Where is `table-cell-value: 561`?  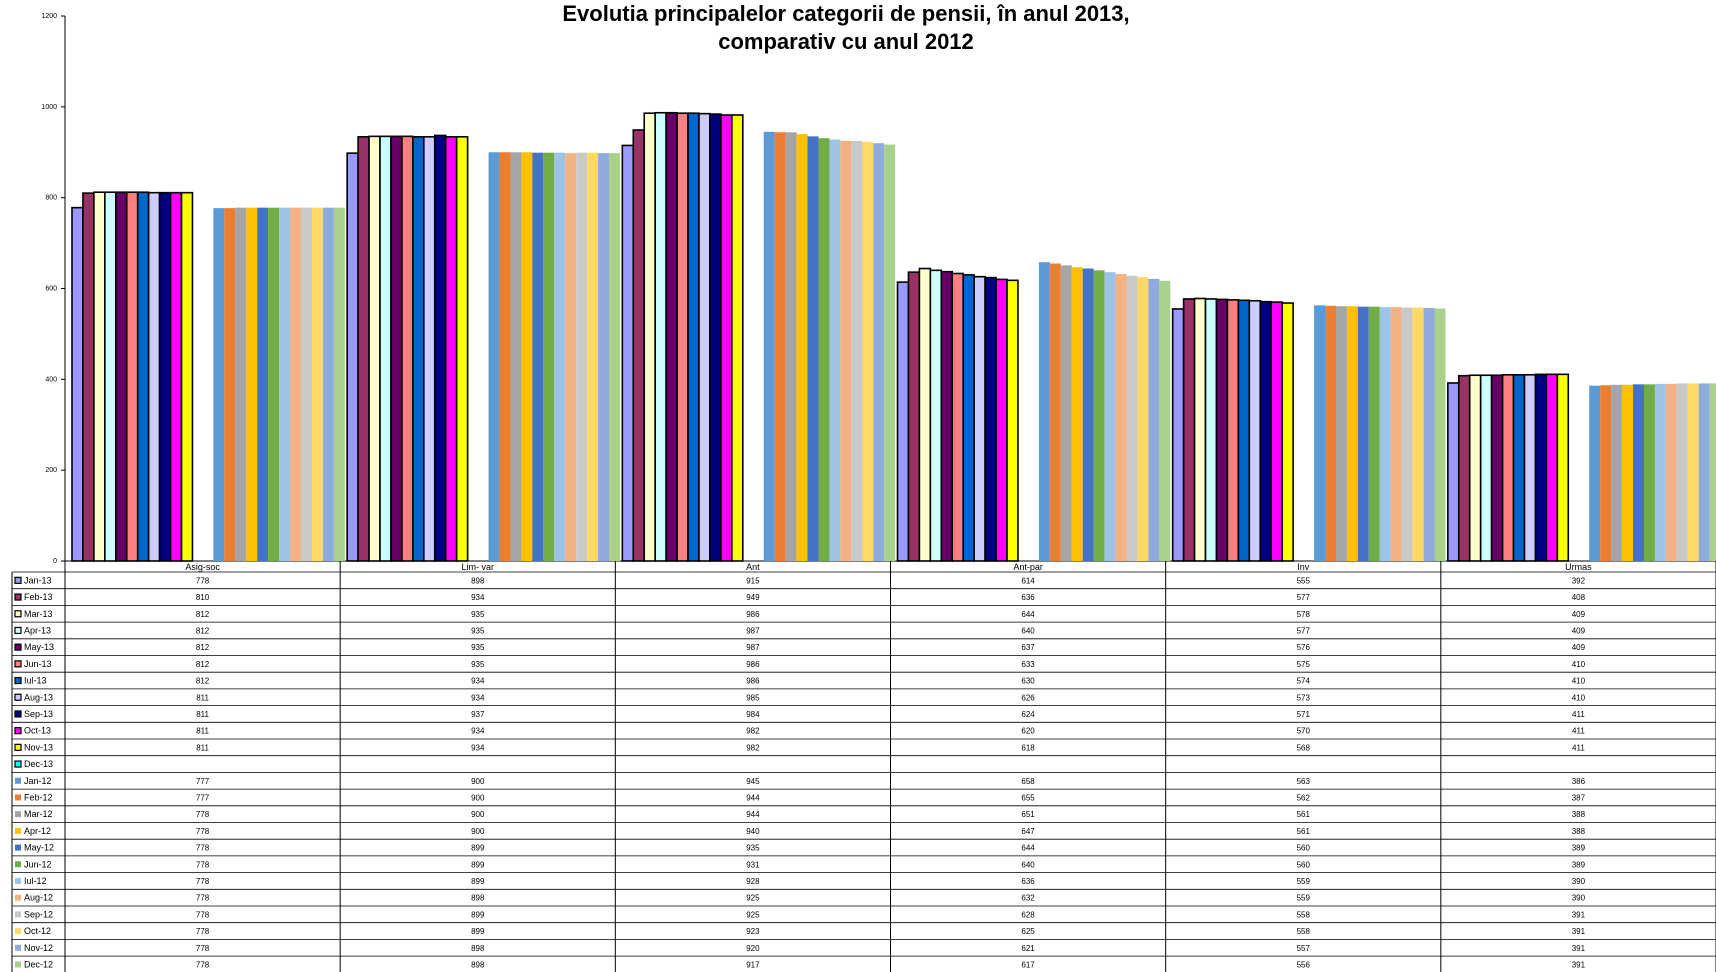
table-cell-value: 561 is located at coordinates (1304, 814).